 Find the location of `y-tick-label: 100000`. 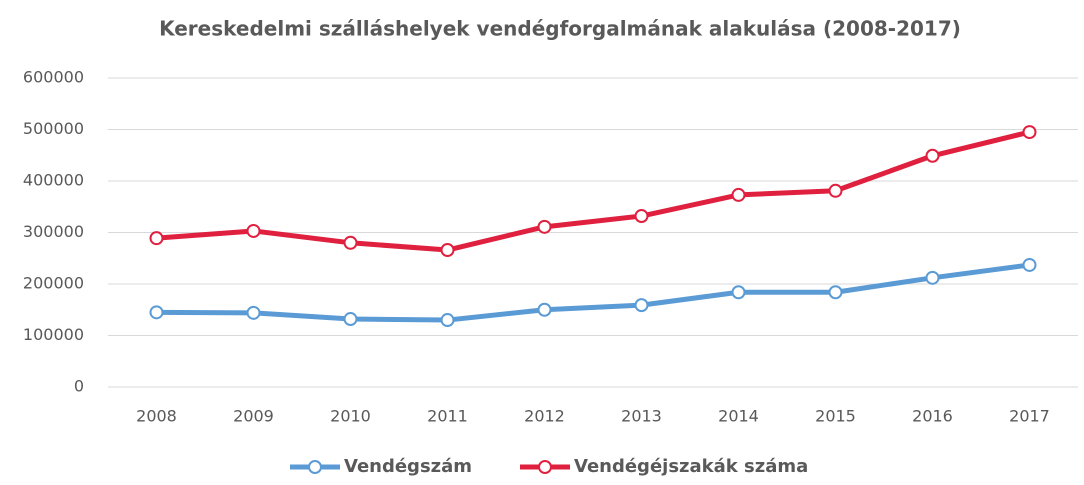

y-tick-label: 100000 is located at coordinates (53, 334).